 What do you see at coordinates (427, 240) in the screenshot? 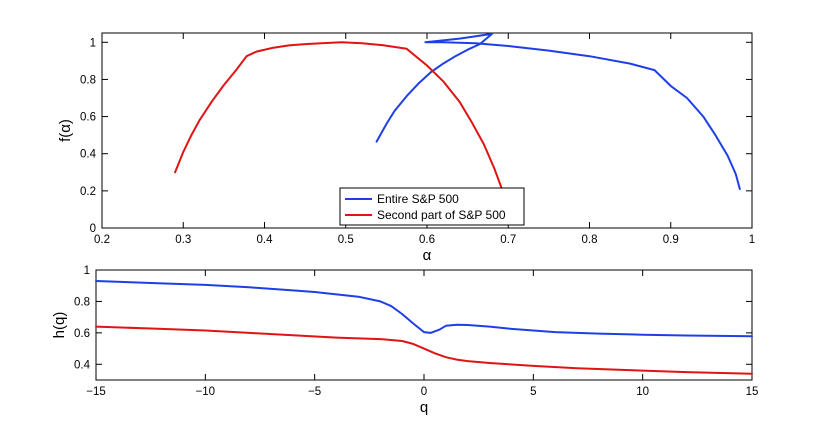
I see `upper-x-tick-label: 0.6` at bounding box center [427, 240].